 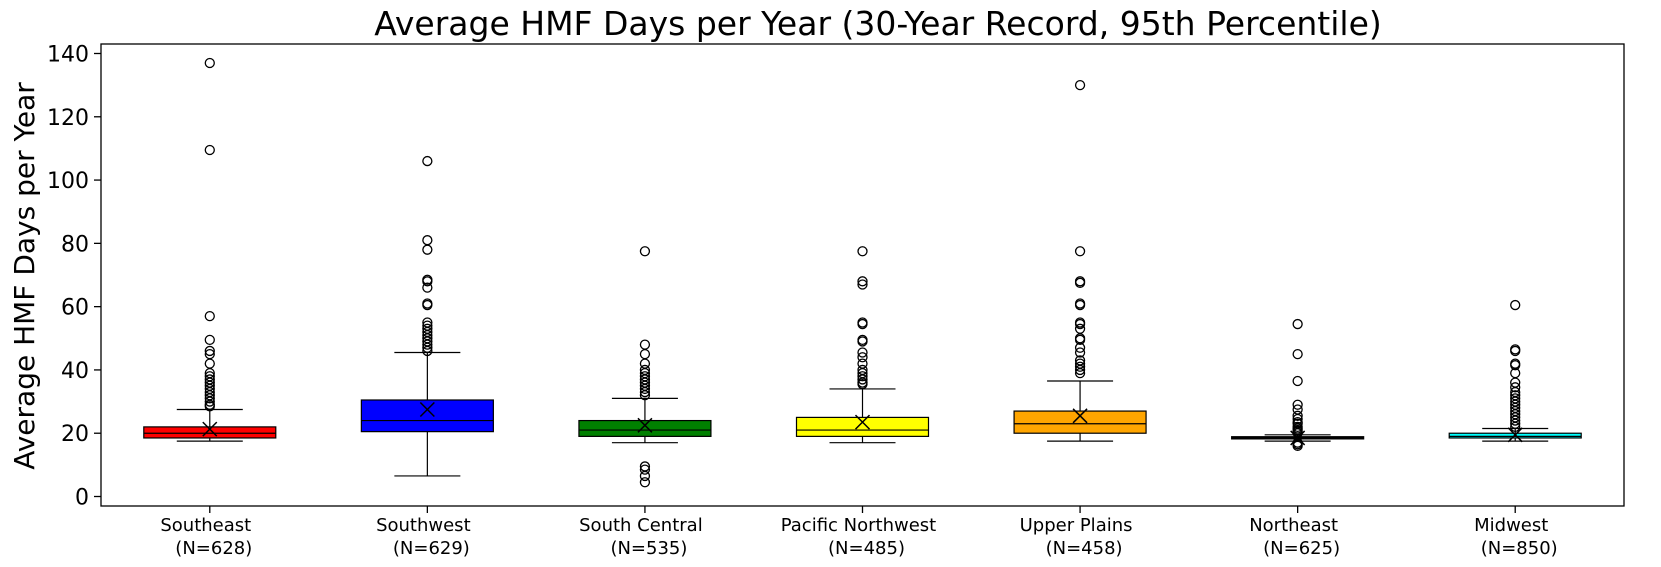 I want to click on y-tick-label: 60, so click(x=75, y=308).